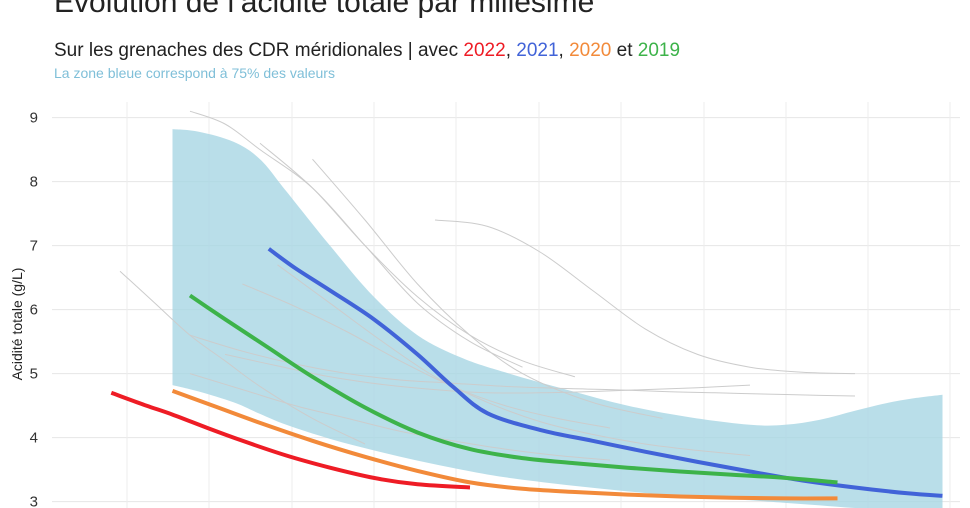 The width and height of the screenshot is (970, 508). I want to click on subtitle-sep-3: et, so click(624, 50).